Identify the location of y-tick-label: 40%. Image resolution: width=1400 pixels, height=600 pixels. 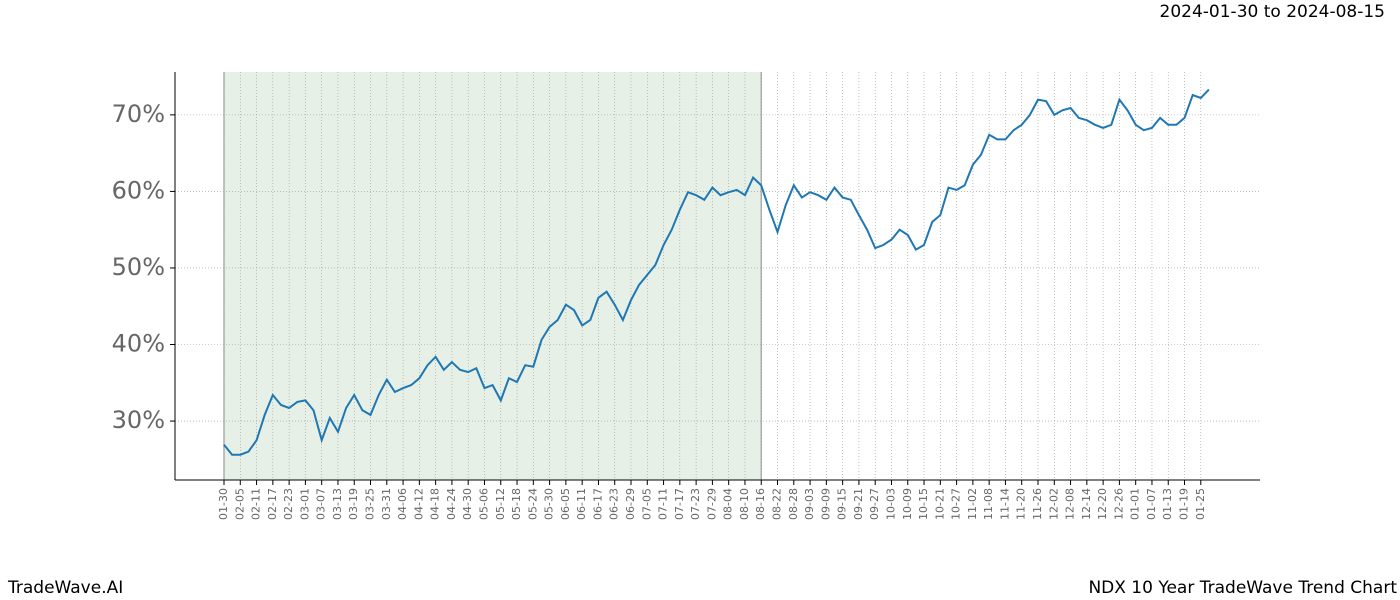
(138, 344).